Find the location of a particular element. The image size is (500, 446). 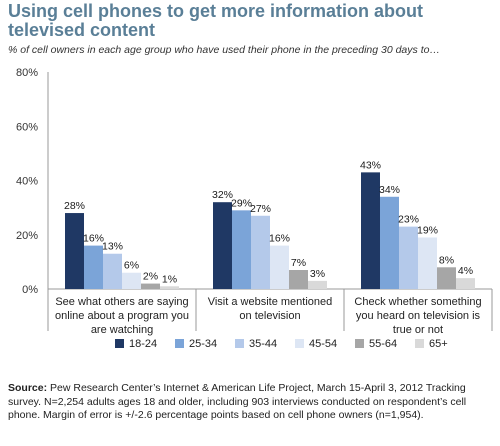

legend-label: 25-34 is located at coordinates (203, 344).